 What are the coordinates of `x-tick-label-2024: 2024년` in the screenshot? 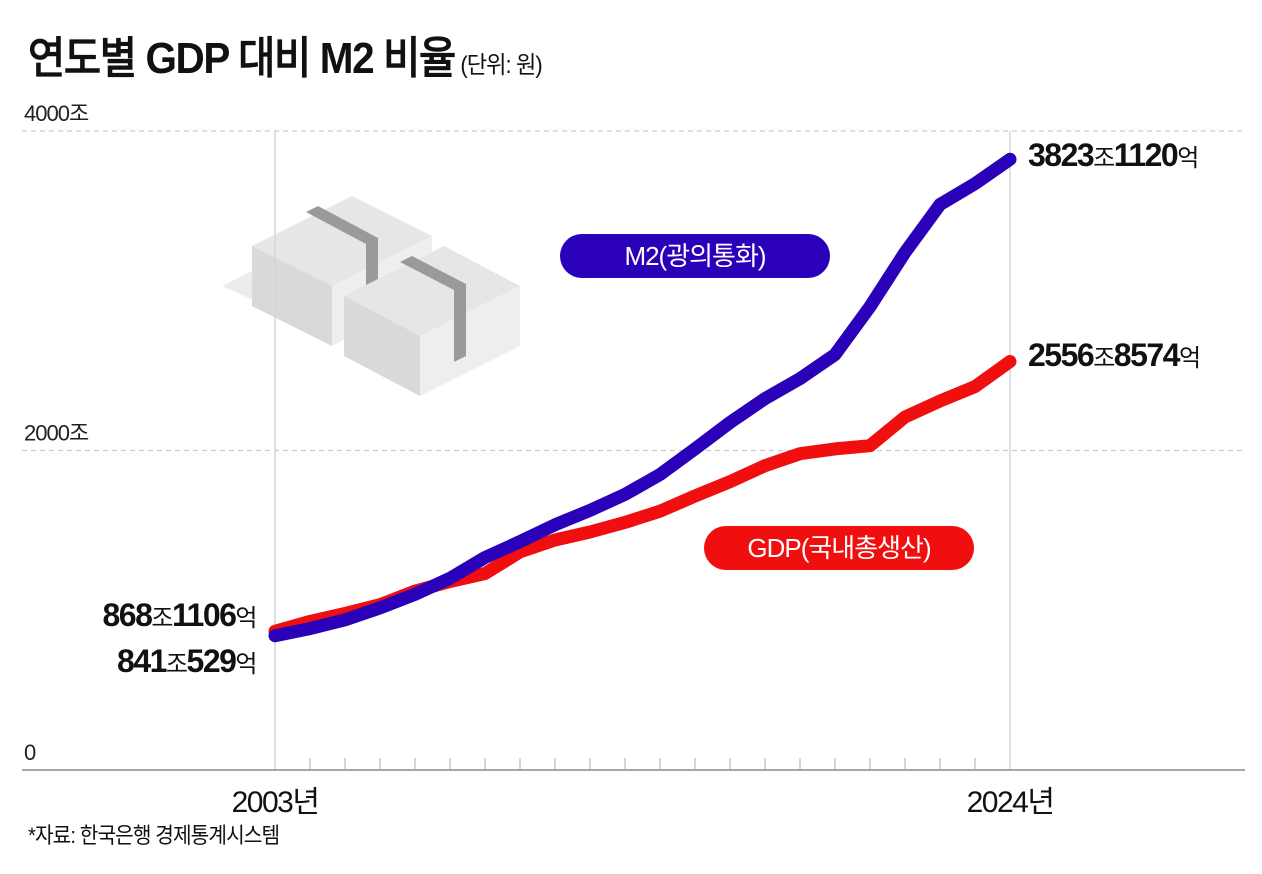 It's located at (1010, 802).